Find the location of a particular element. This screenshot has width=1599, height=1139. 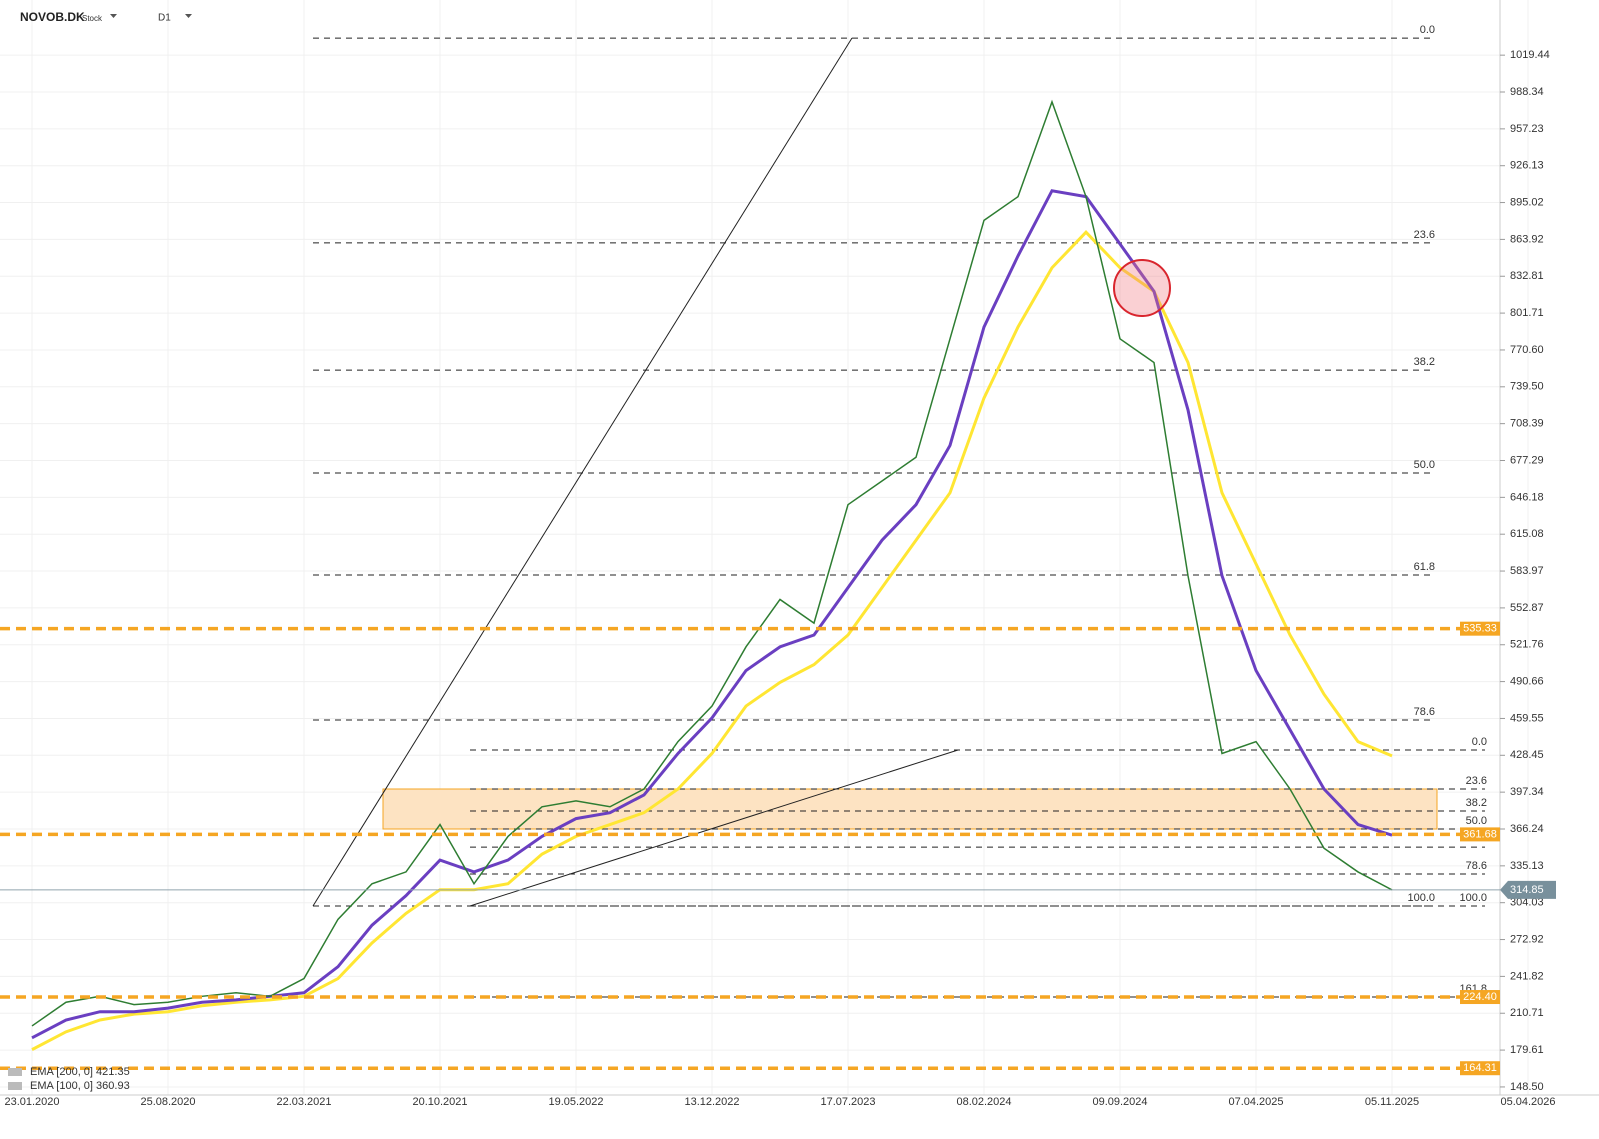

y-tick-label: 1019.44 is located at coordinates (1530, 55).